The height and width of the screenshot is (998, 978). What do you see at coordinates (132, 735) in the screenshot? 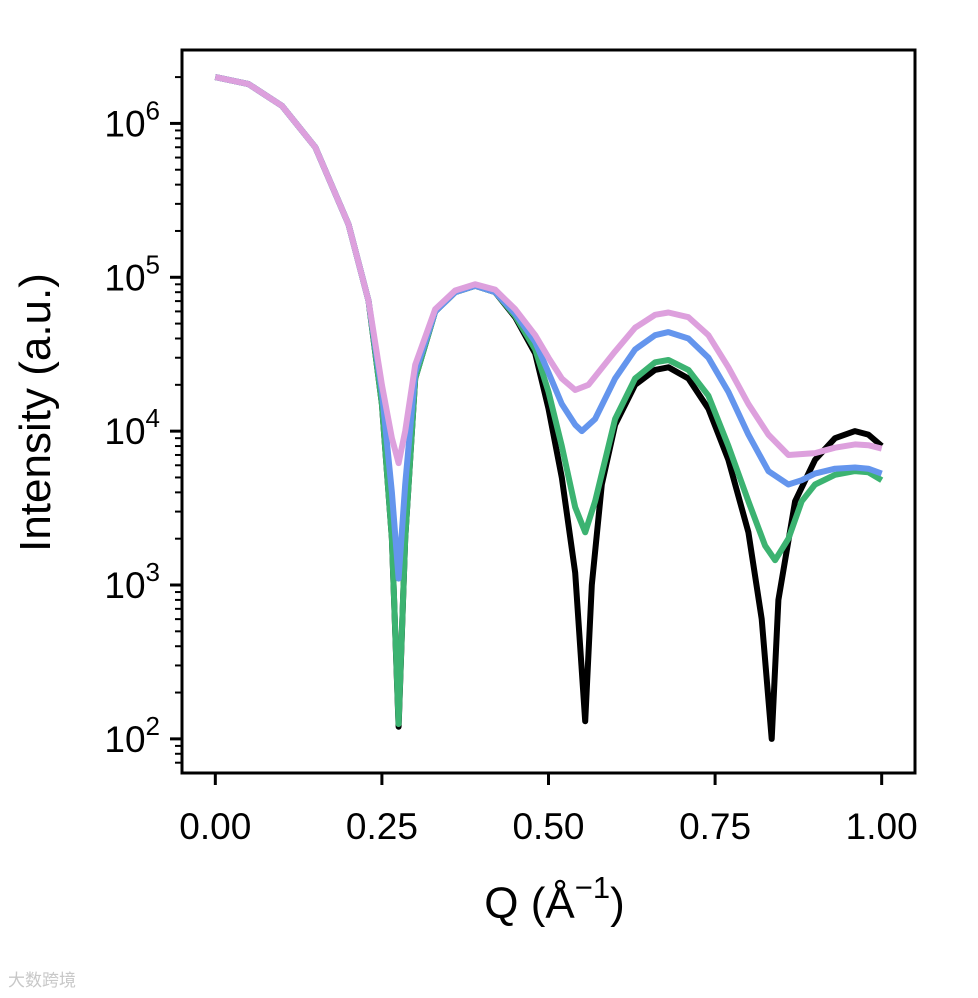
I see `y-tick-label: 10²` at bounding box center [132, 735].